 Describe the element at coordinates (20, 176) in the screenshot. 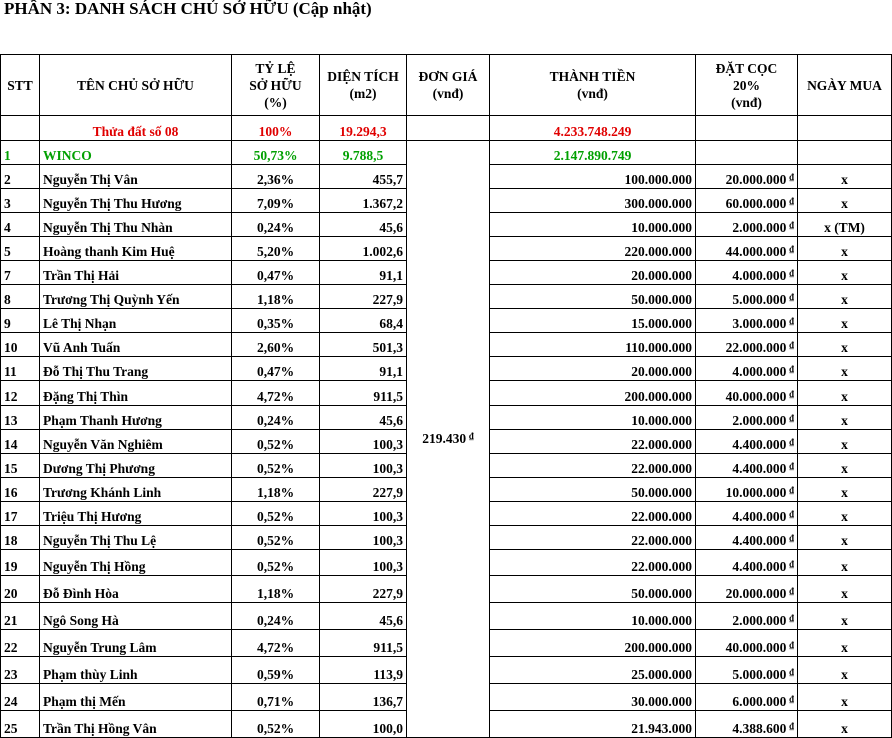

I see `stt-cell: 2` at that location.